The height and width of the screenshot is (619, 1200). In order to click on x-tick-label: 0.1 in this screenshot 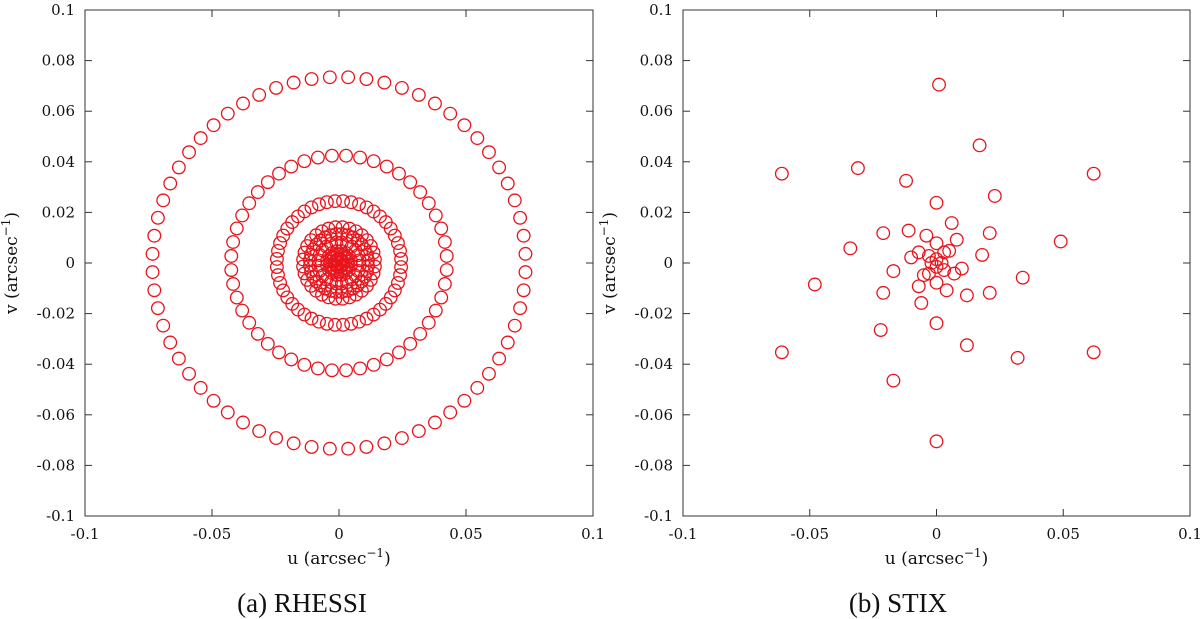, I will do `click(593, 534)`.